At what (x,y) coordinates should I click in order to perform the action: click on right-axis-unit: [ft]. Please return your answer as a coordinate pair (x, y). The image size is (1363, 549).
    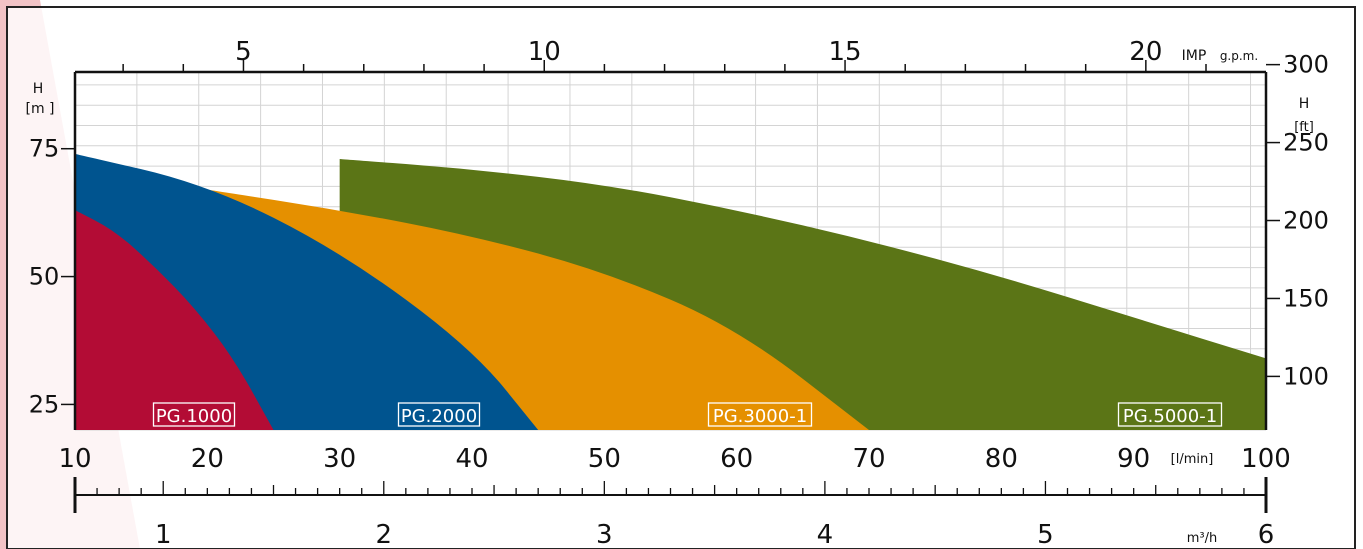
    Looking at the image, I should click on (1304, 127).